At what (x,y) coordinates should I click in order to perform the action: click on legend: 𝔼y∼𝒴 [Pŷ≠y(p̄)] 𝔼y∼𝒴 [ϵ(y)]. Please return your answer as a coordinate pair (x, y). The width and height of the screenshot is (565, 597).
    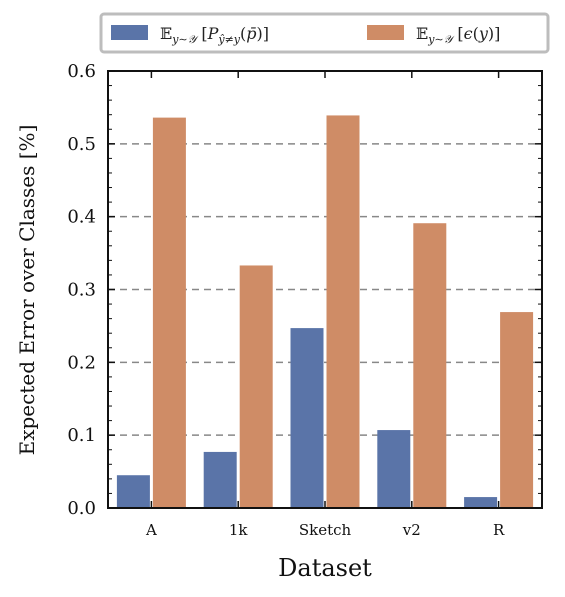
    Looking at the image, I should click on (324, 33).